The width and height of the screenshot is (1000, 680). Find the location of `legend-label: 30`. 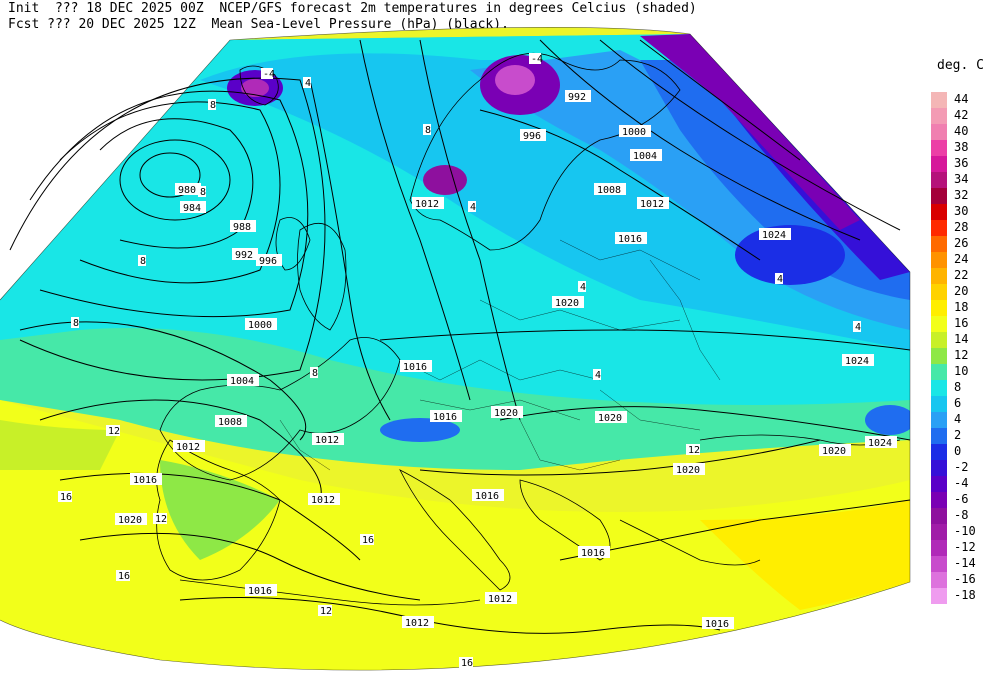

legend-label: 30 is located at coordinates (961, 211).